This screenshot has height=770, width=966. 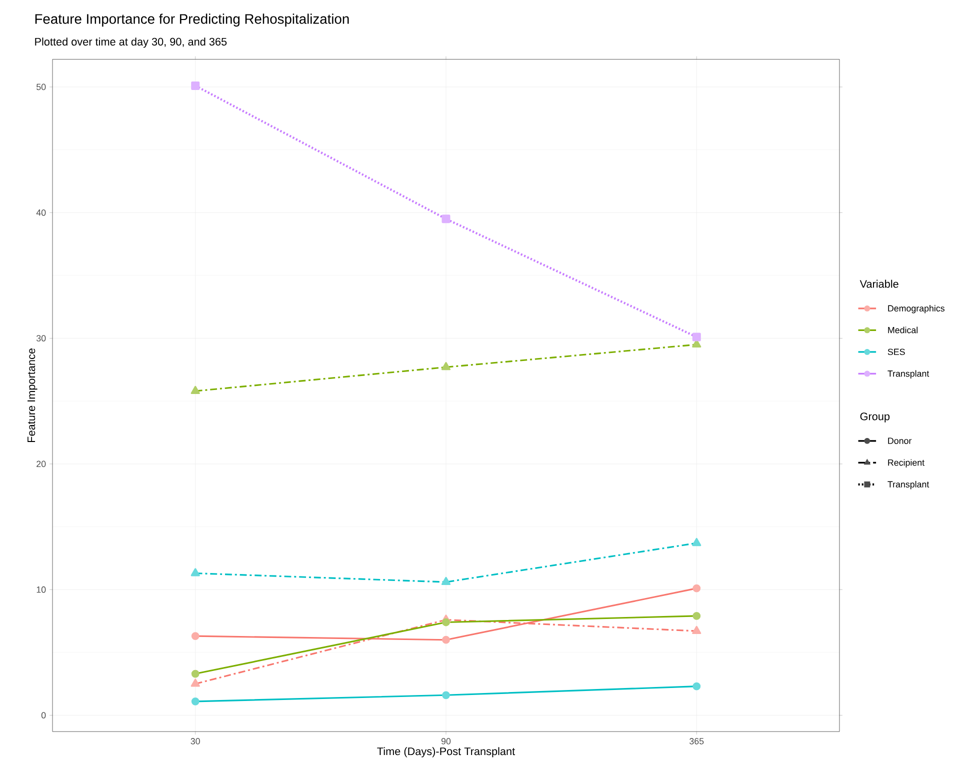 I want to click on x-tick-label: 30, so click(x=195, y=741).